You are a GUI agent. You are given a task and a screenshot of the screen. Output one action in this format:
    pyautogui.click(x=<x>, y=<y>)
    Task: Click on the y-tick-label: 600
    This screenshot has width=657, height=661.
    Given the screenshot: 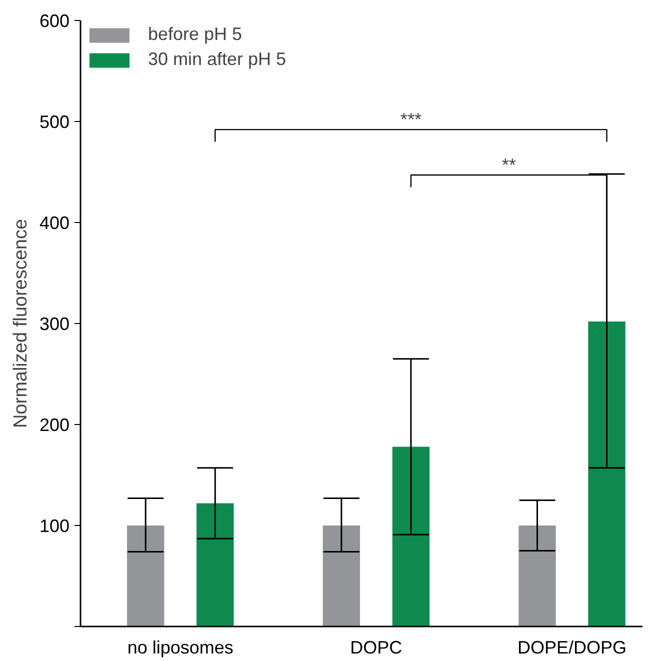 What is the action you would take?
    pyautogui.click(x=54, y=21)
    